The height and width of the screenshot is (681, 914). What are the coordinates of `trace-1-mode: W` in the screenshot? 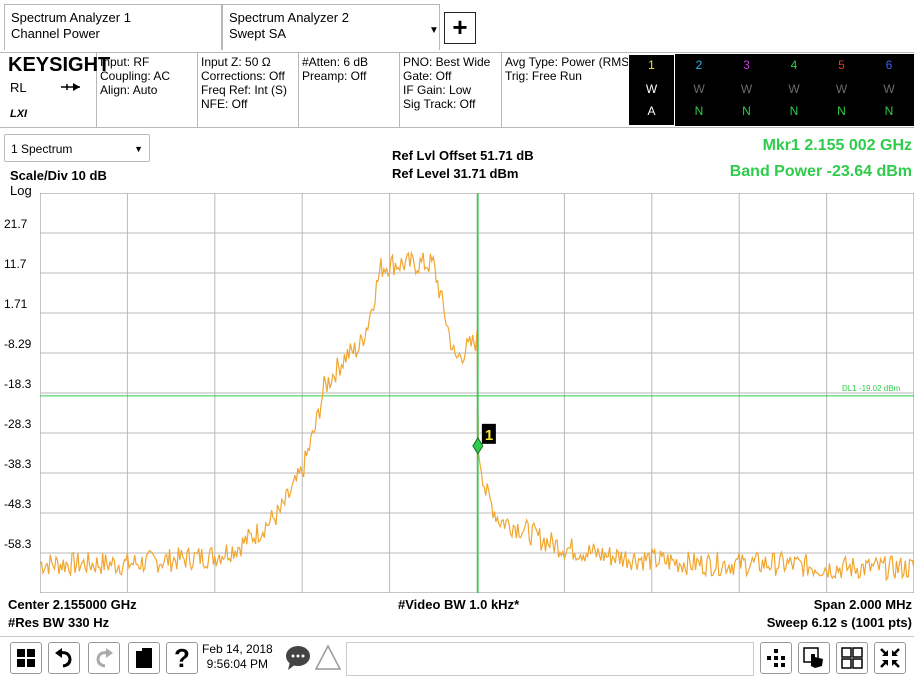 It's located at (651, 89).